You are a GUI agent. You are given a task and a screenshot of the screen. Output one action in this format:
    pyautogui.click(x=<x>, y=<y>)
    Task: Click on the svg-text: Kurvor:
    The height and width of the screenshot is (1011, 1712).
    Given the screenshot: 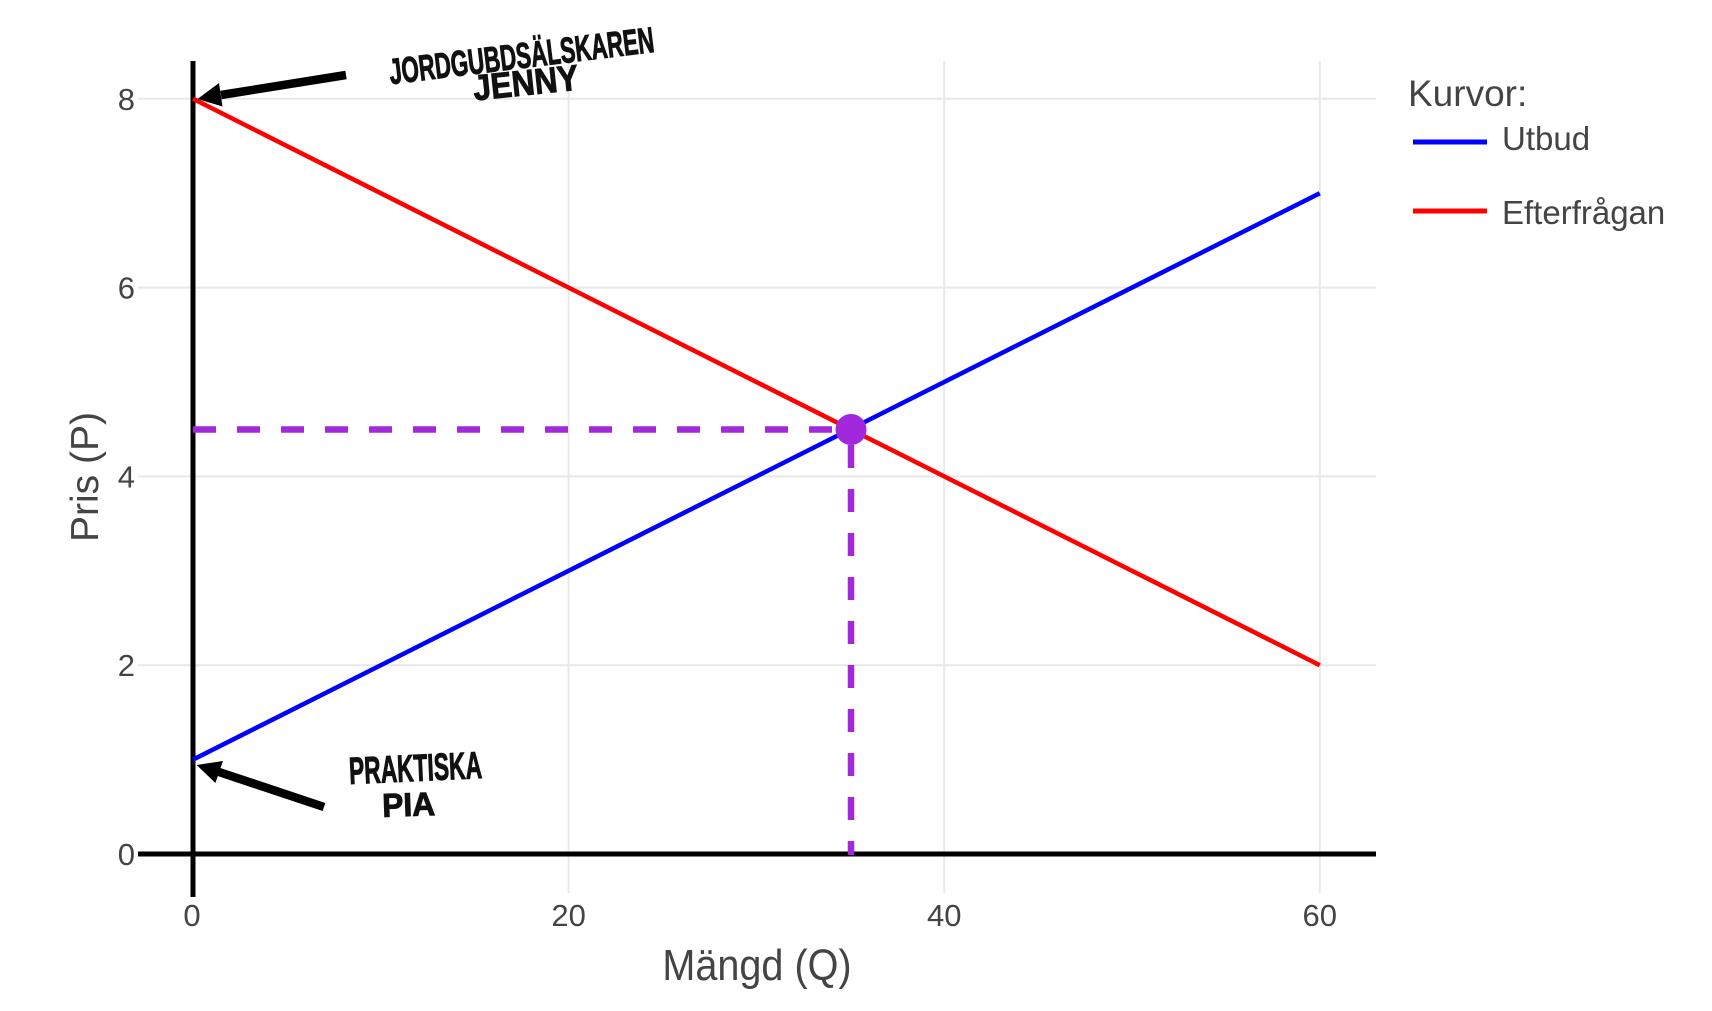 What is the action you would take?
    pyautogui.click(x=1467, y=93)
    